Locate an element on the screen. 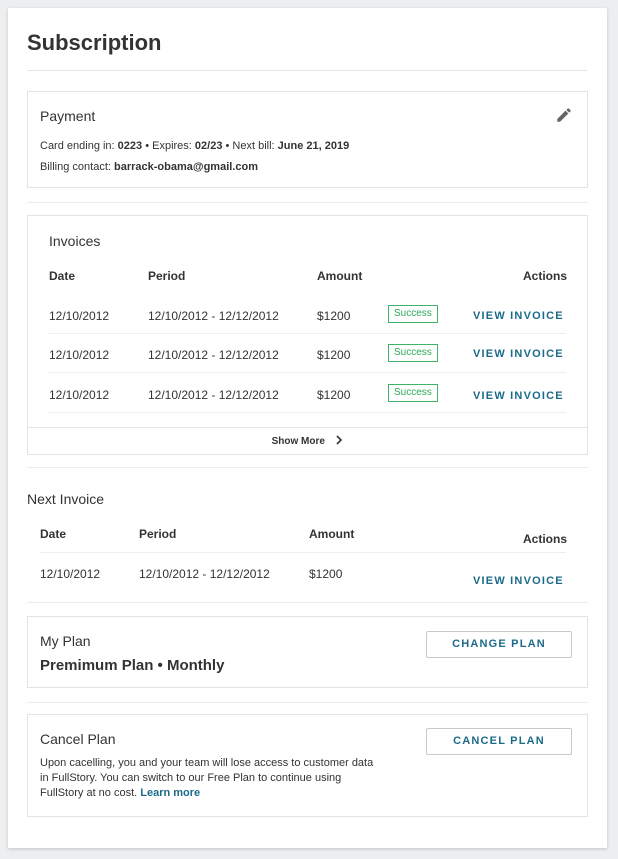  cancel-plan-button: CANCEL PLAN is located at coordinates (499, 741).